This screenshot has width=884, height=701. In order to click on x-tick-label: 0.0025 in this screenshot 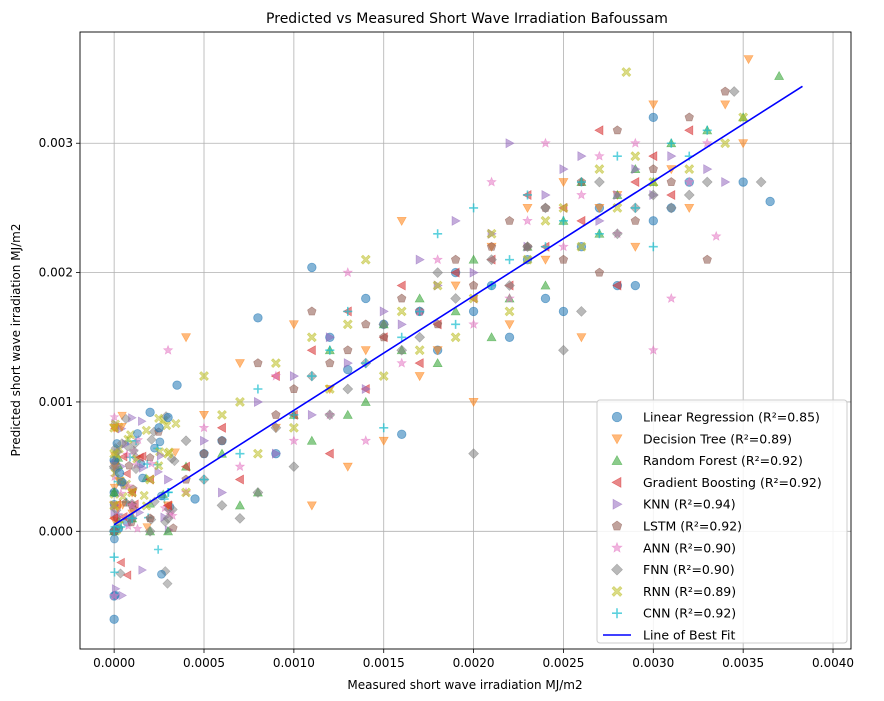, I will do `click(563, 663)`.